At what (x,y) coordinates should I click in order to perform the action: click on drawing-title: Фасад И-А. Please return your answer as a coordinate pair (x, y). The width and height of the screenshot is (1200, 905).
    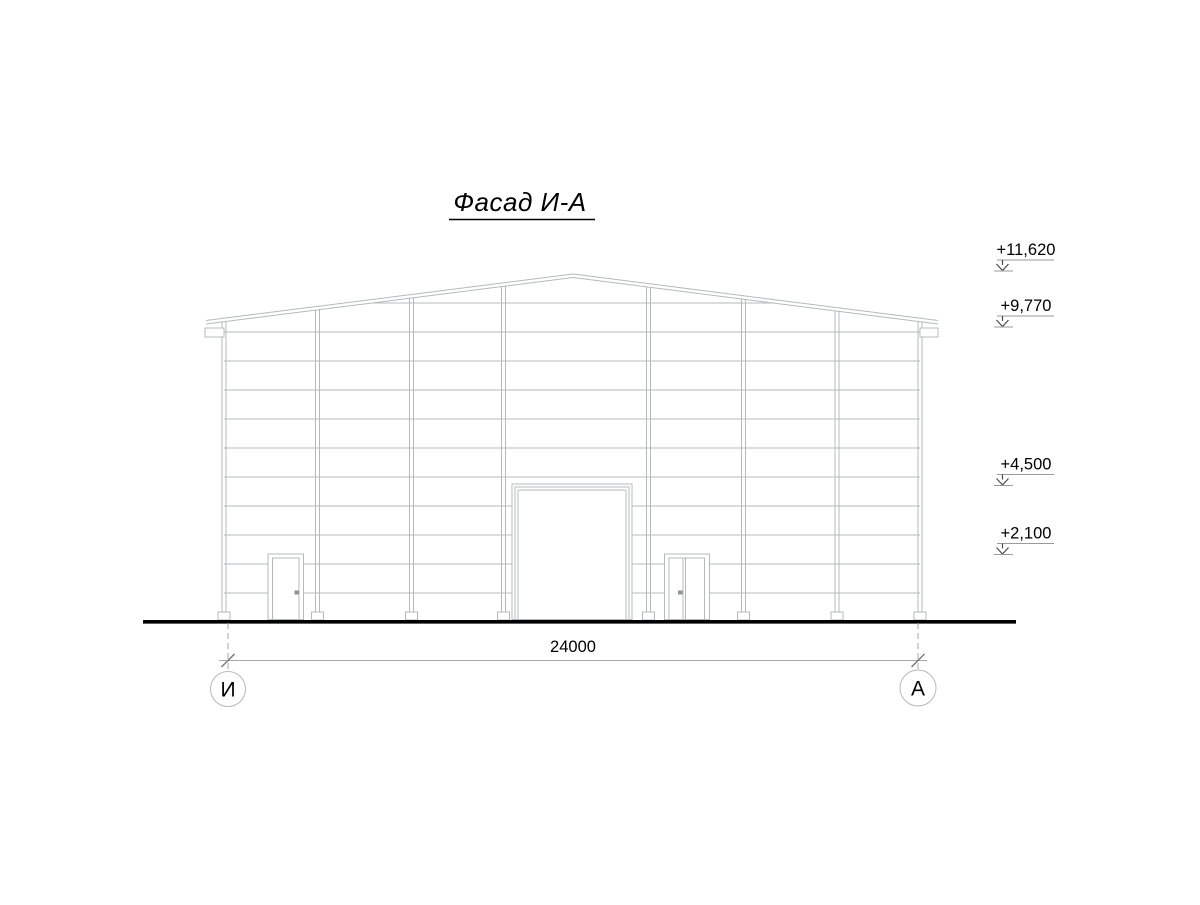
    Looking at the image, I should click on (519, 202).